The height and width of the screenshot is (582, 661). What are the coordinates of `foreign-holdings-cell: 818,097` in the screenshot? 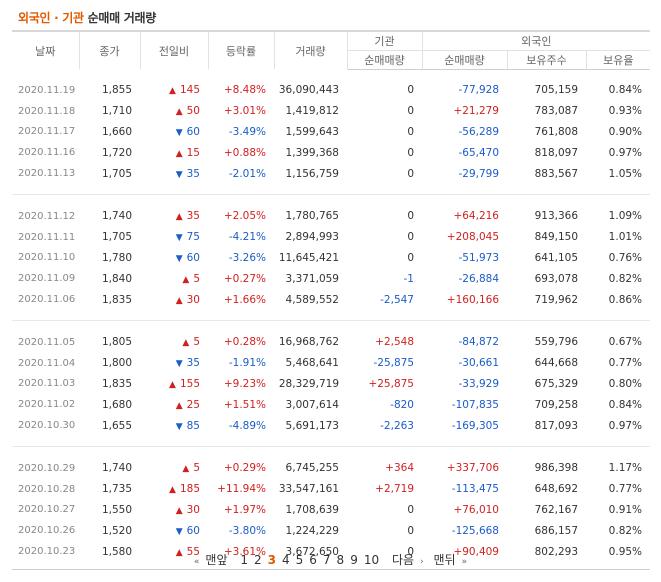 It's located at (556, 152).